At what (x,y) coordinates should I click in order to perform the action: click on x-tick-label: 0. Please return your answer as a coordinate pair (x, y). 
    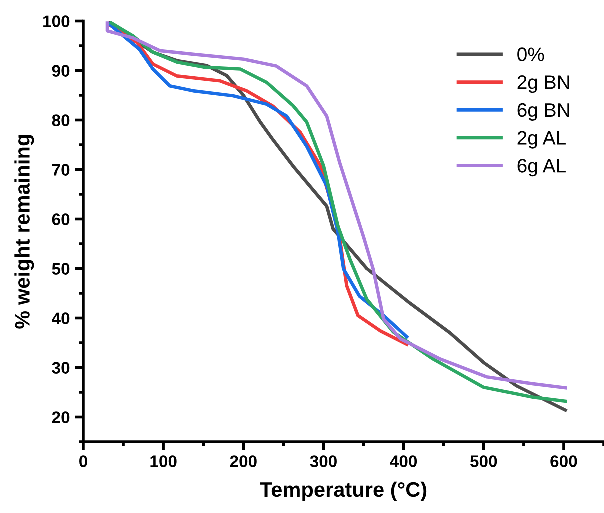
    Looking at the image, I should click on (84, 462).